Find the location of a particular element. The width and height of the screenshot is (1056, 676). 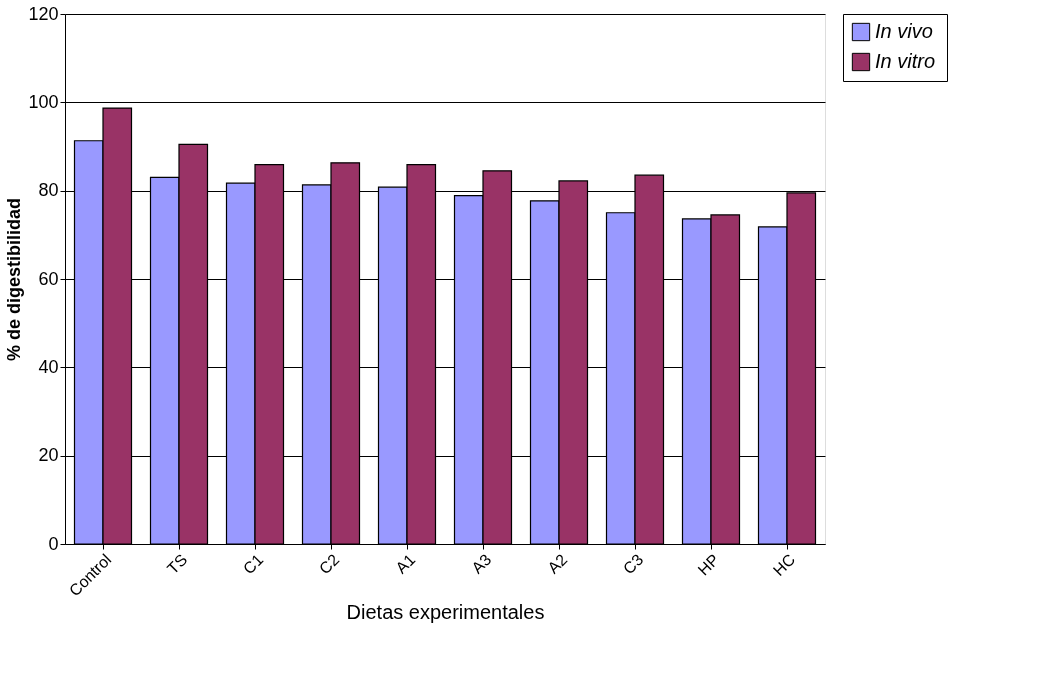

x-tick-label: C2 is located at coordinates (329, 564).